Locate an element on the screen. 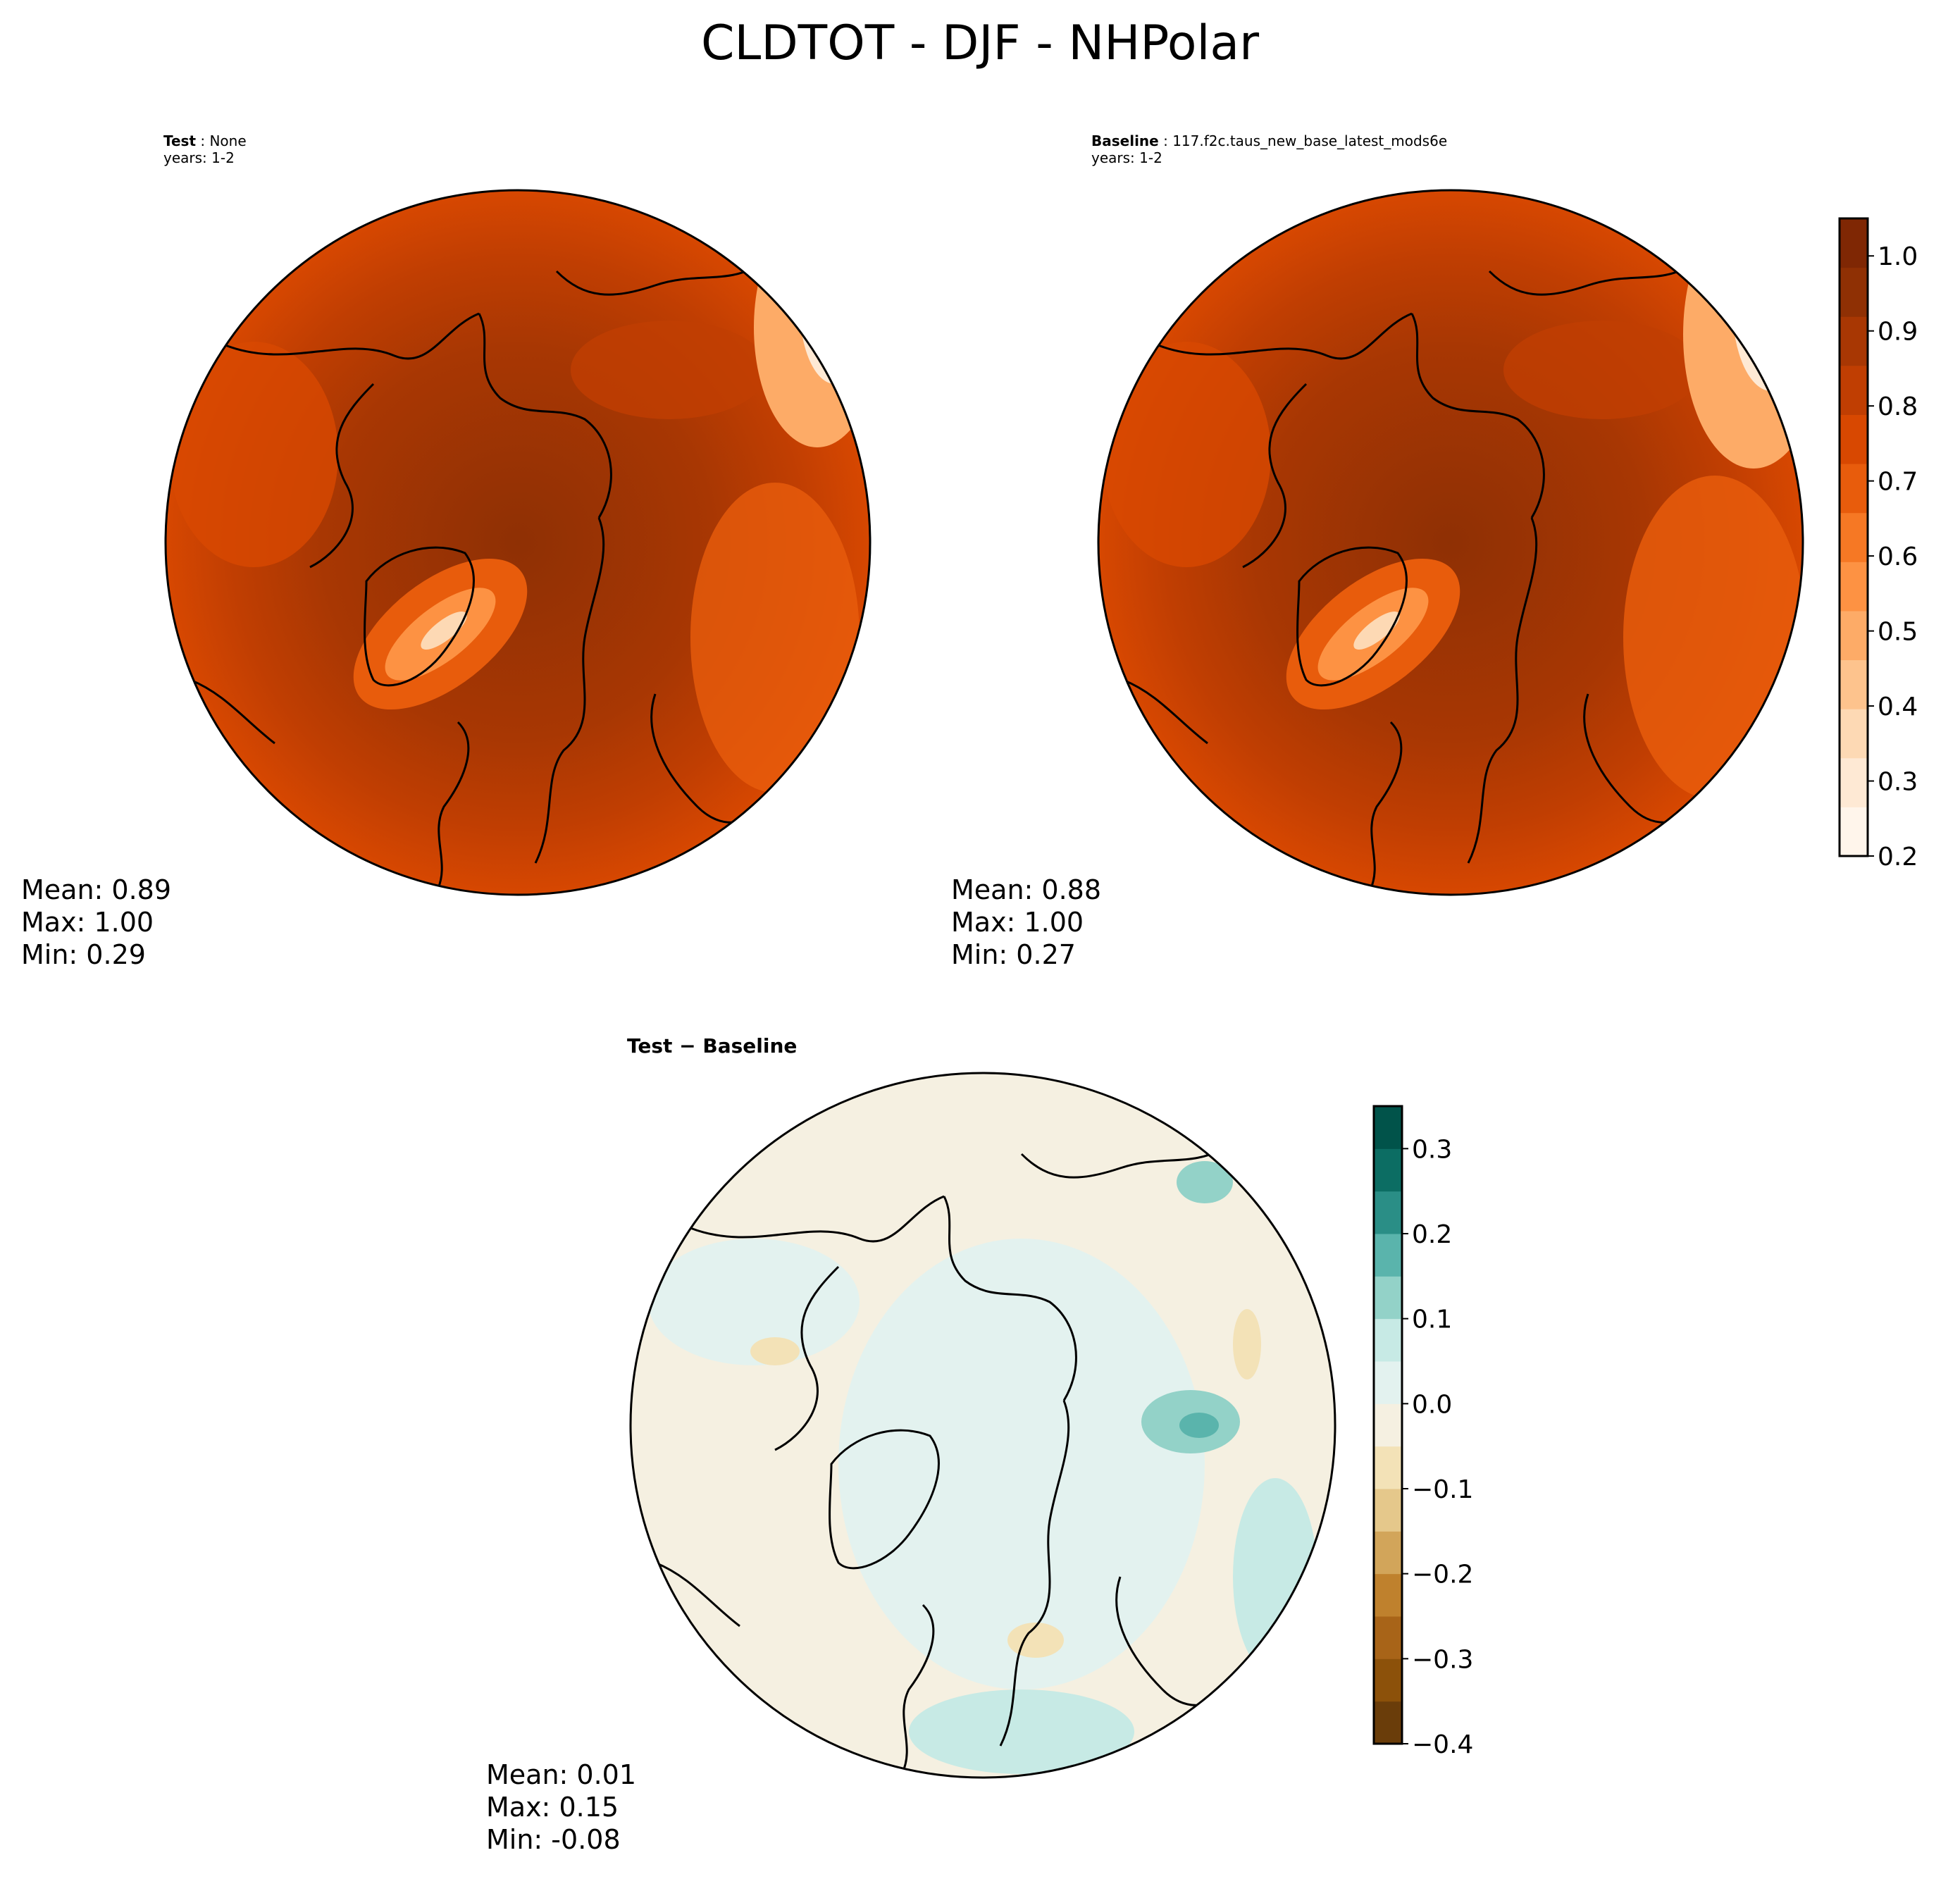  abs-colorbar: 0.2 0.3 0.4 0.5 0.6 0.7 0.8 0.9 1.0 is located at coordinates (1878, 544).